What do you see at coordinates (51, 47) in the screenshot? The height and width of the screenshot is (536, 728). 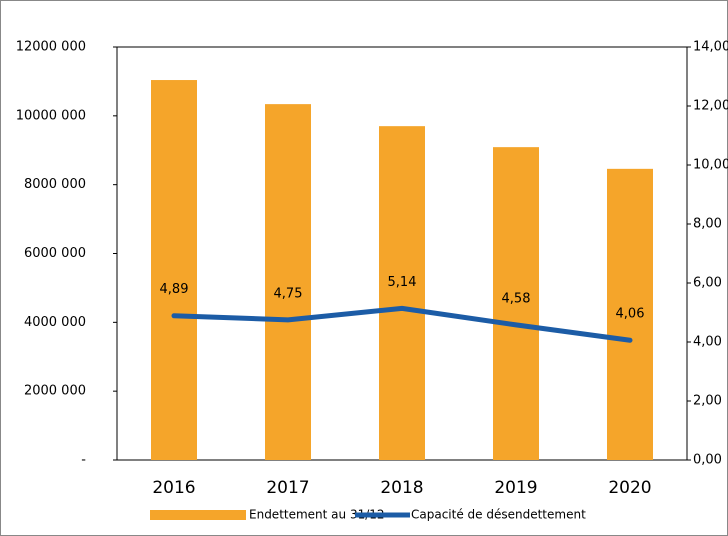 I see `y-tick-label: 12000 000` at bounding box center [51, 47].